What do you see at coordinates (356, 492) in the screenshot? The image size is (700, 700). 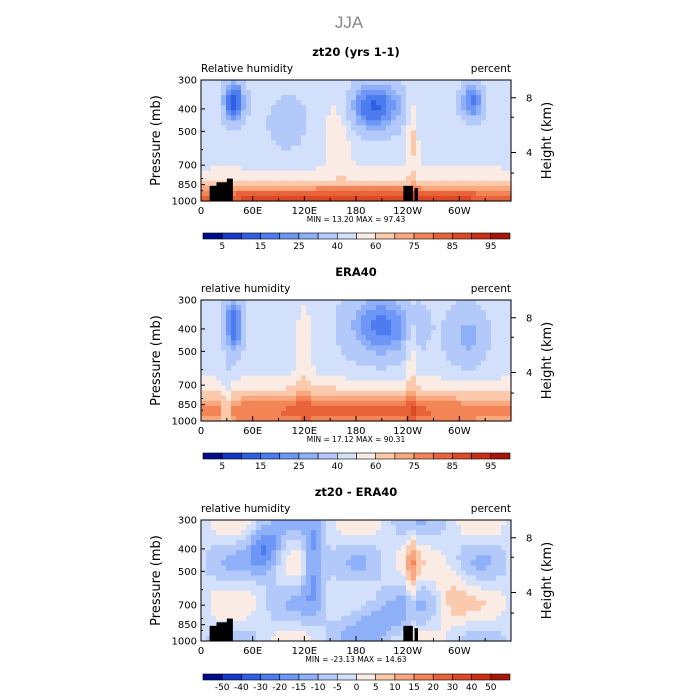 I see `panel-title: zt20 - ERA40` at bounding box center [356, 492].